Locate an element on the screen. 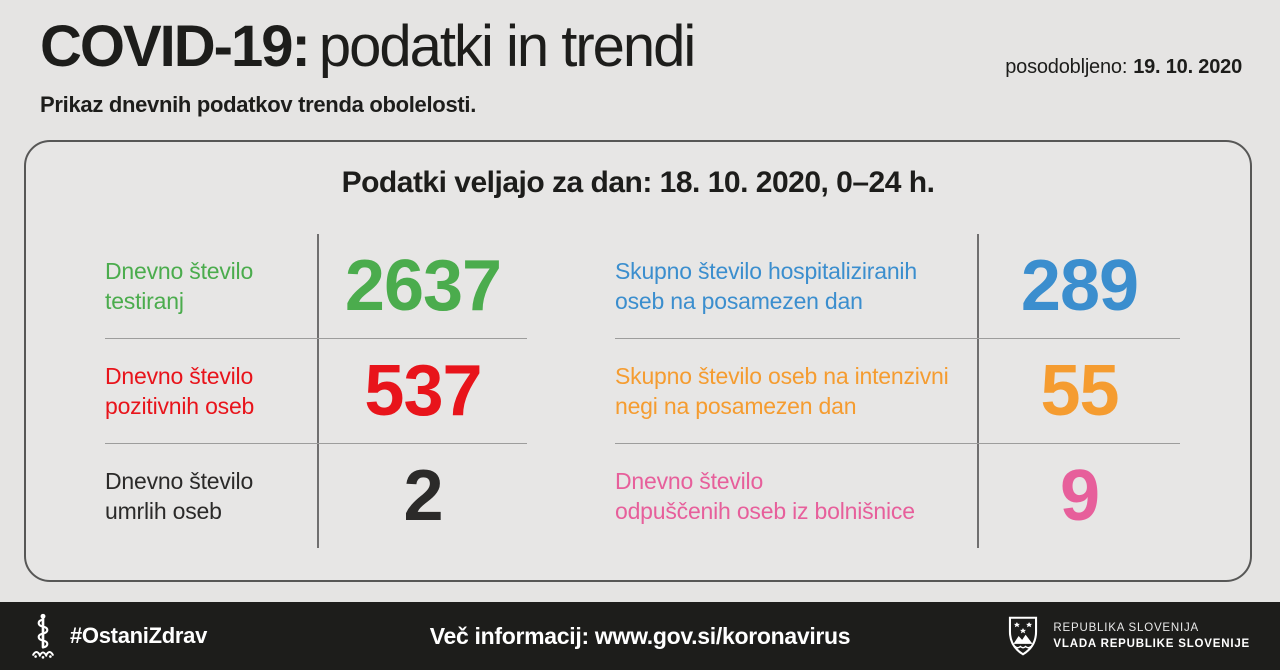 The width and height of the screenshot is (1280, 670). stat-daily-positive: Dnevno število pozitivnih oseb 537 is located at coordinates (316, 391).